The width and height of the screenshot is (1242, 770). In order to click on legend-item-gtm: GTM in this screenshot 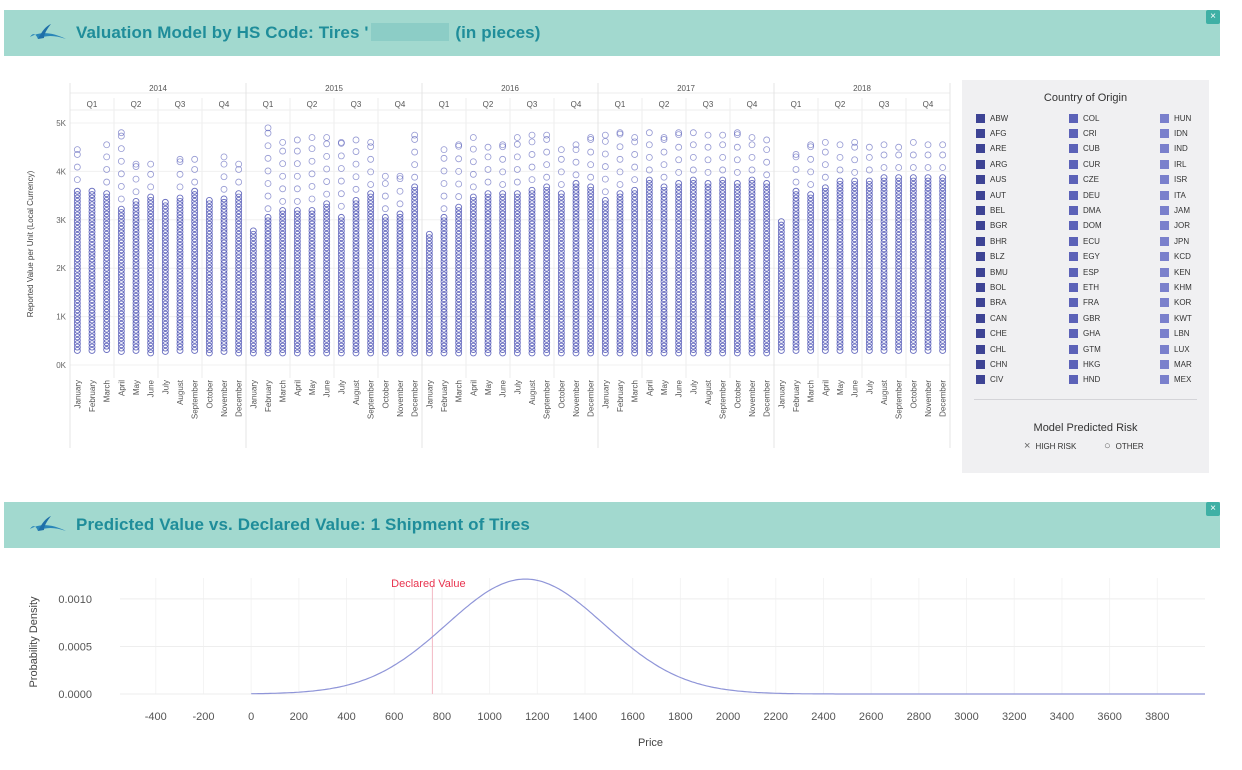, I will do `click(1085, 349)`.